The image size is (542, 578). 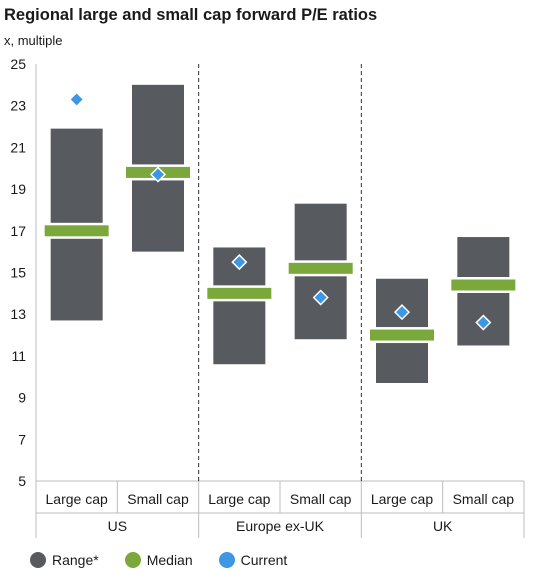 I want to click on y-tick-label: 9, so click(x=22, y=398).